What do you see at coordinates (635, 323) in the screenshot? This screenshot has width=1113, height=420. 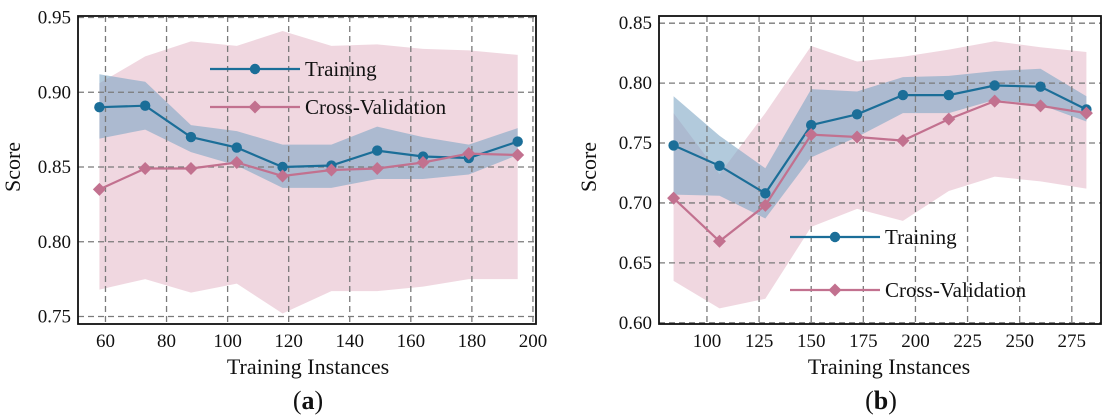 I see `y-tick-label: 0.60` at bounding box center [635, 323].